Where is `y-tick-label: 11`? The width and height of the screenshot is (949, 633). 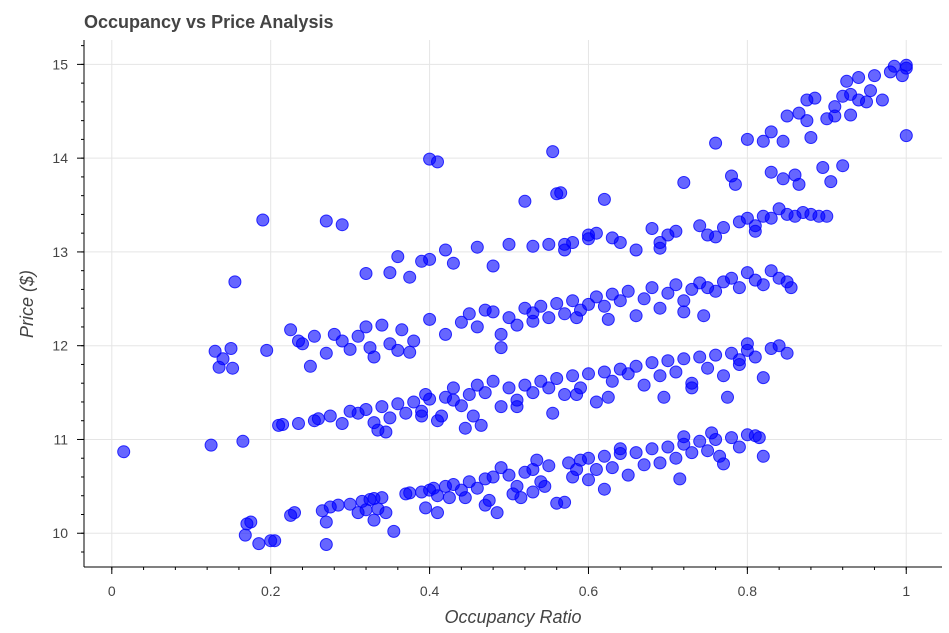
y-tick-label: 11 is located at coordinates (60, 439).